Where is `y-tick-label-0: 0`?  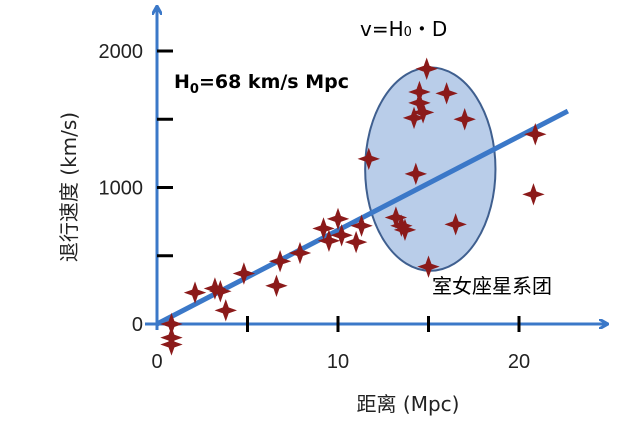 y-tick-label-0: 0 is located at coordinates (137, 325).